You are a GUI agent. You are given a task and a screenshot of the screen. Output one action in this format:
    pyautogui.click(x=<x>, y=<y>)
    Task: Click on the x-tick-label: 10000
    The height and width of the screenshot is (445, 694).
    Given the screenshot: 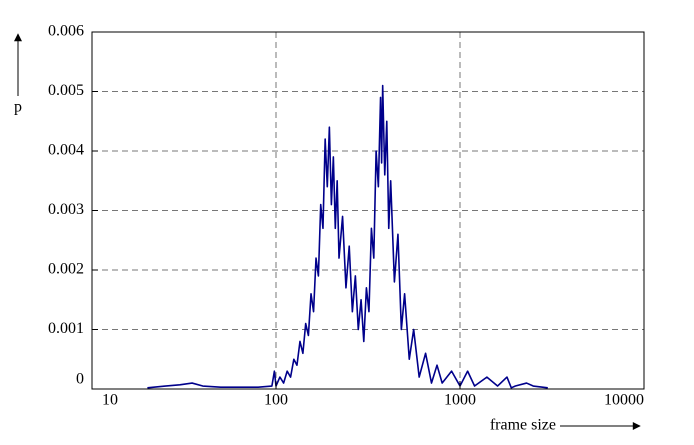 What is the action you would take?
    pyautogui.click(x=624, y=400)
    